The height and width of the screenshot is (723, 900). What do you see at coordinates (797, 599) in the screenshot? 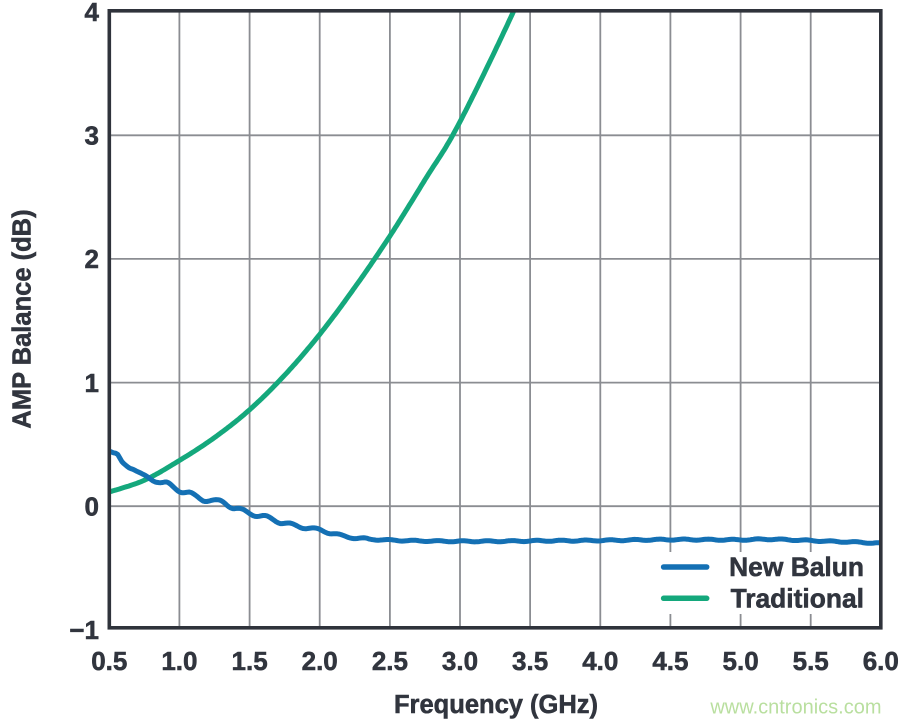
I see `svg-text: Traditional` at bounding box center [797, 599].